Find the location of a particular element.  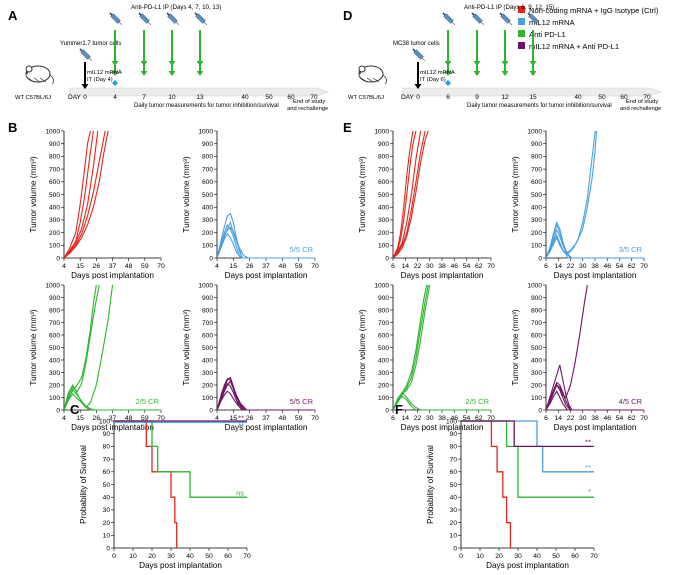

day-tick: 12 is located at coordinates (505, 97).